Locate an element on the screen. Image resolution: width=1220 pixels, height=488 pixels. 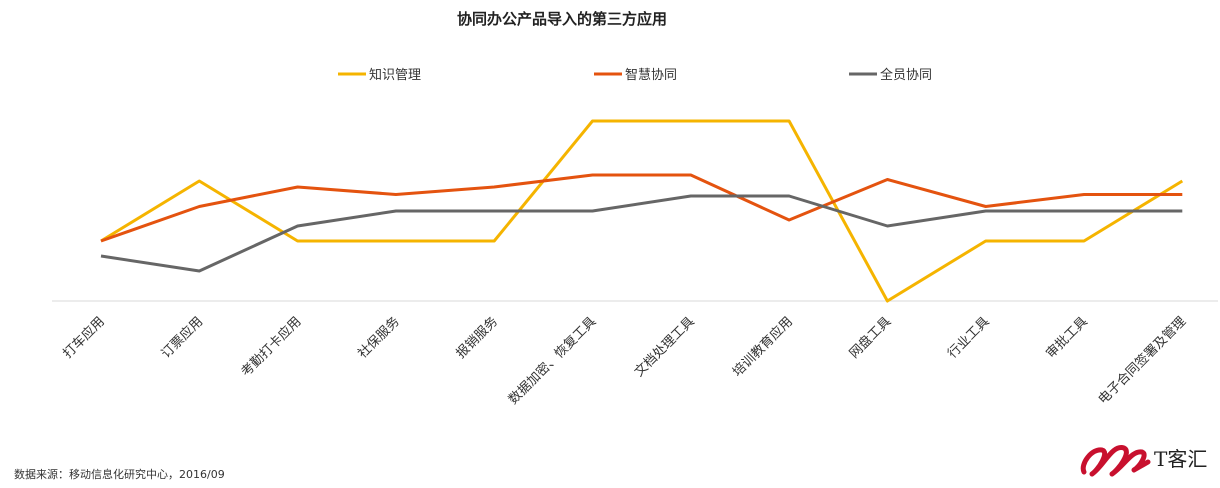
legend: 知识管理 智慧协同 全员协同 is located at coordinates (635, 75).